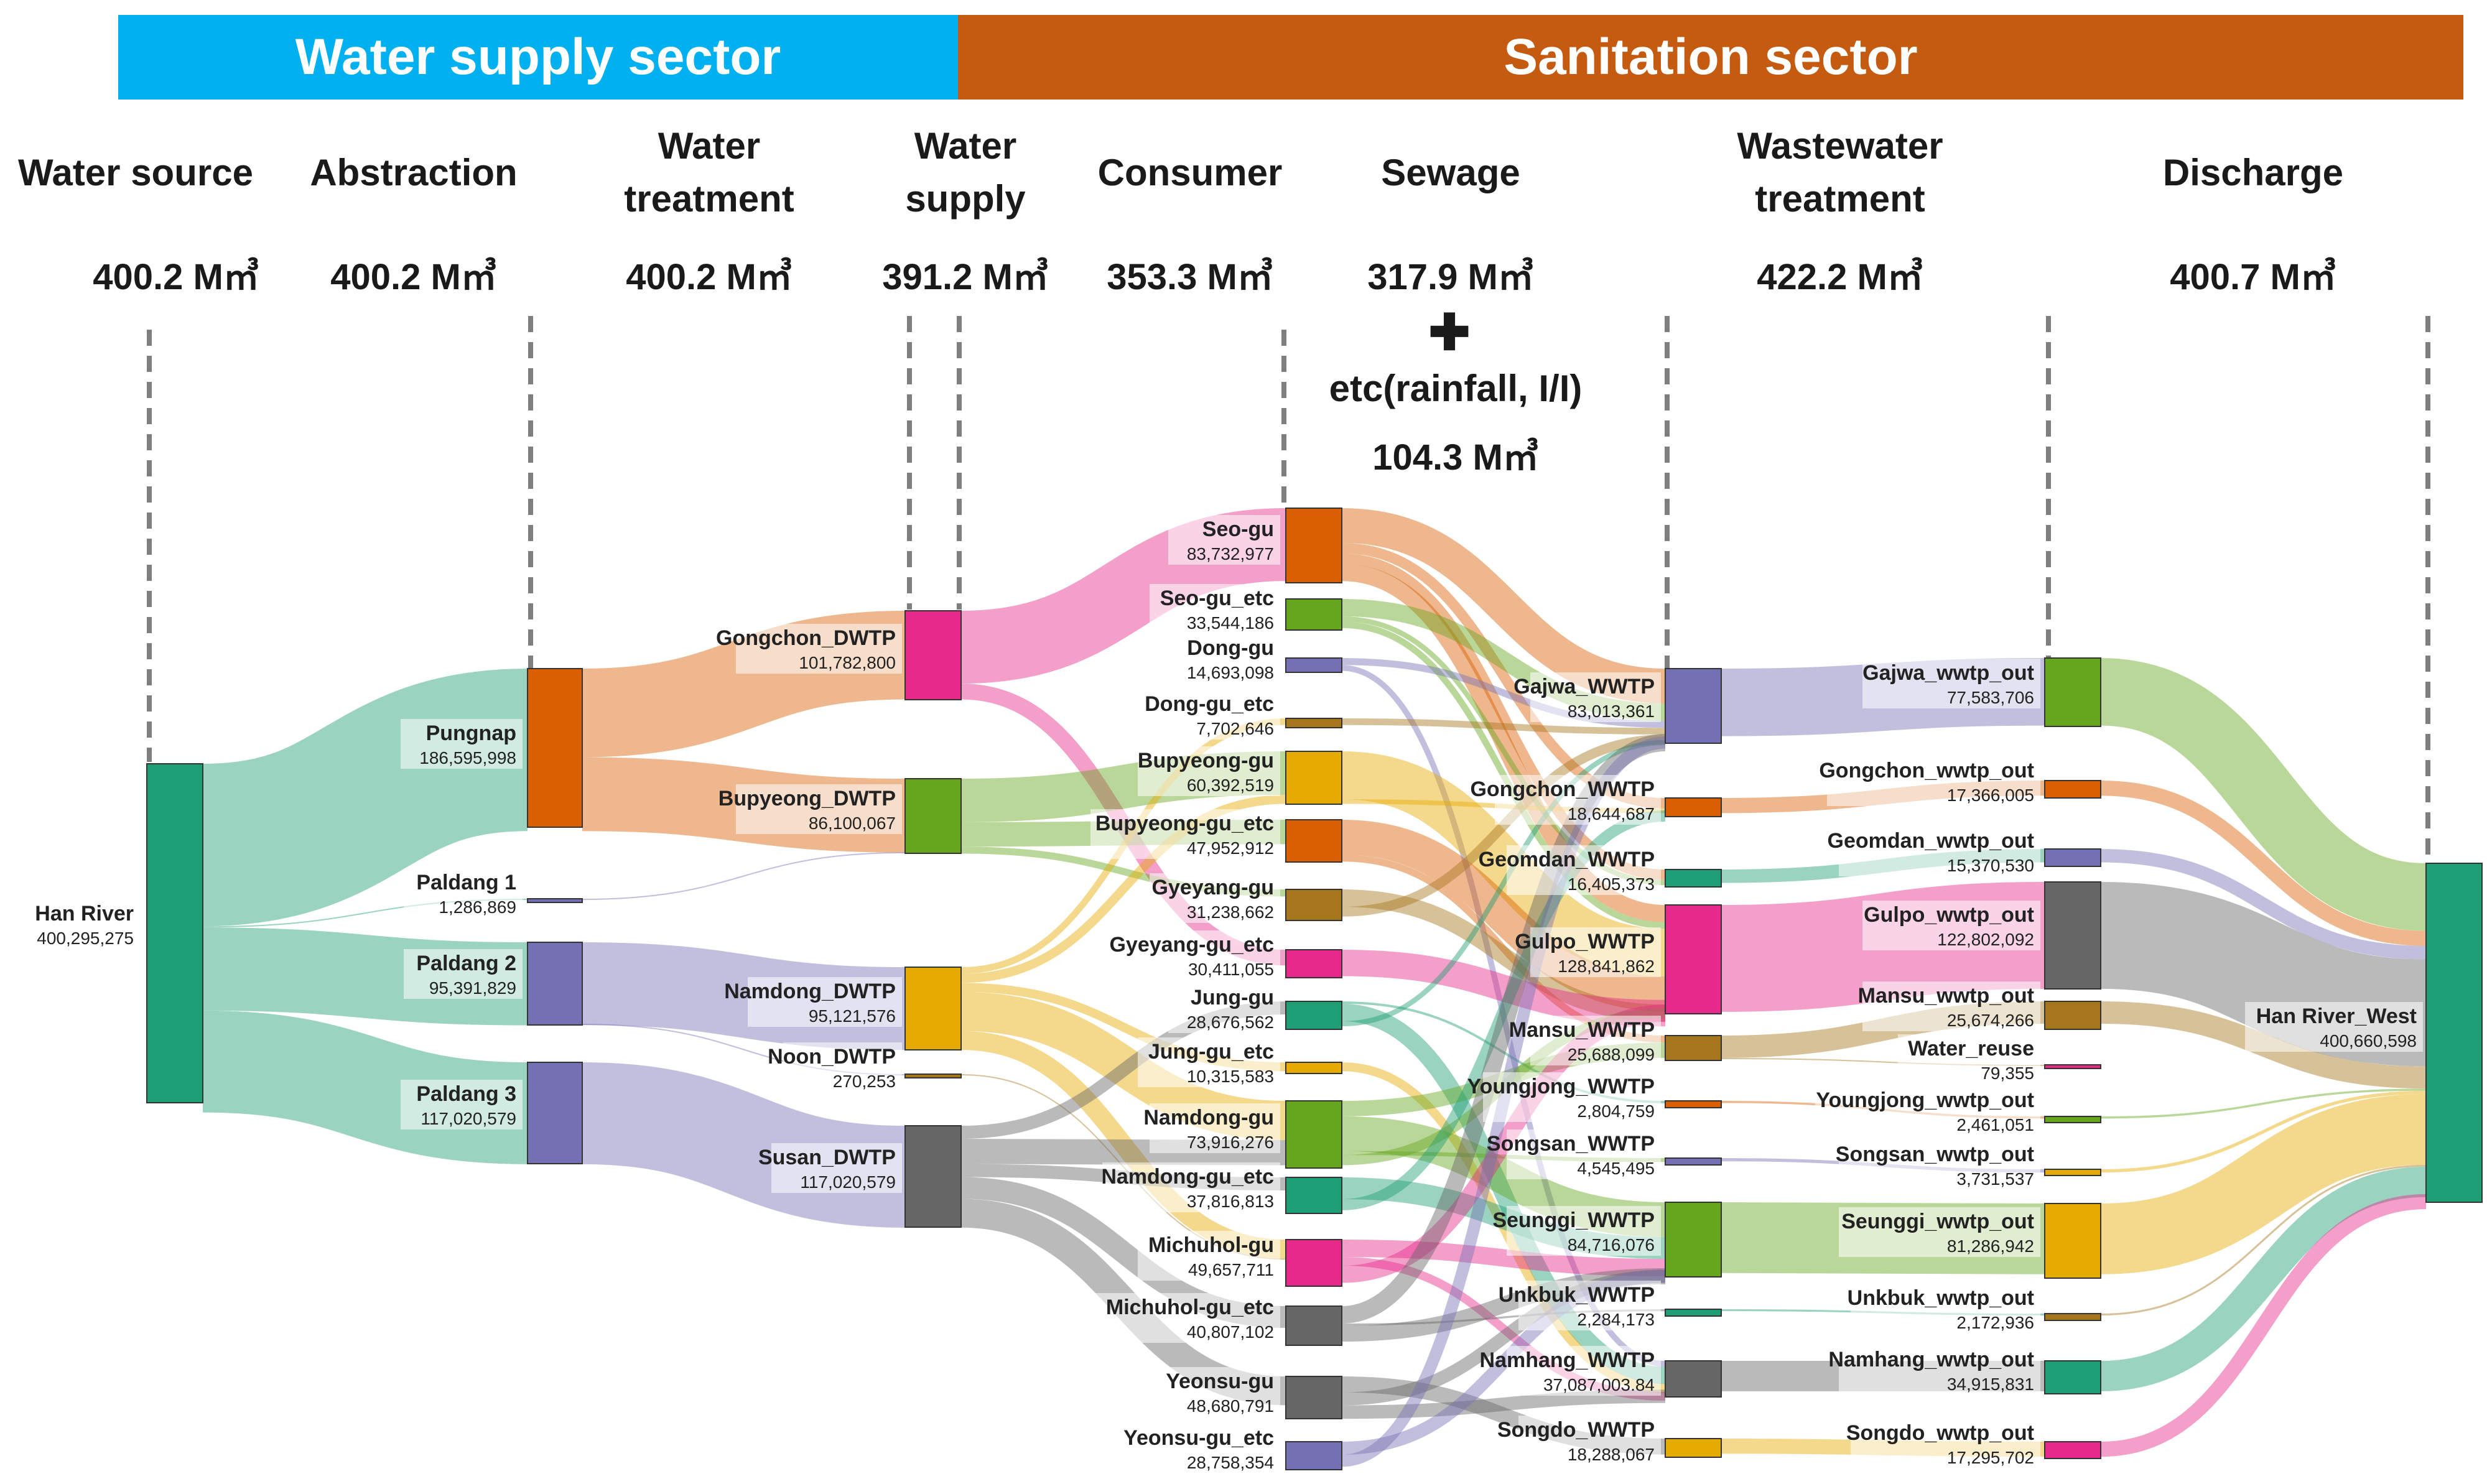 Image resolution: width=2487 pixels, height=1484 pixels. Describe the element at coordinates (832, 1057) in the screenshot. I see `node-label-noon_dwtp: Noon_DWTP` at that location.